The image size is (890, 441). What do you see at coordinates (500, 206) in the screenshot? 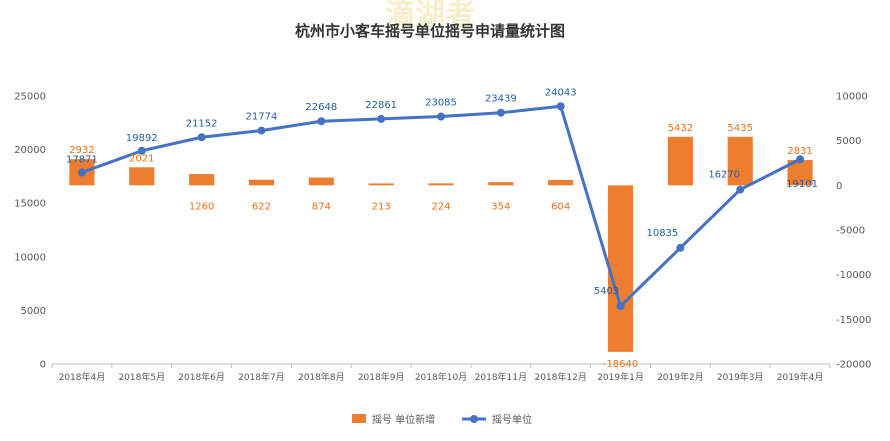
I see `bar-data-label: 354` at bounding box center [500, 206].